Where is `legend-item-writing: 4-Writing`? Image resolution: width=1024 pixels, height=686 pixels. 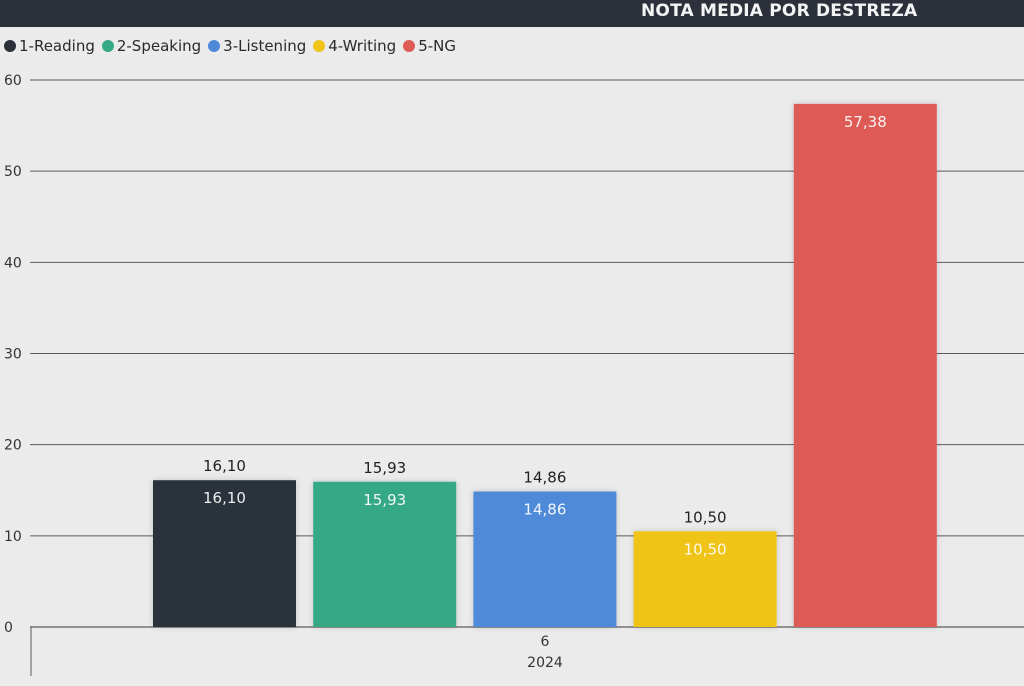 legend-item-writing: 4-Writing is located at coordinates (354, 46).